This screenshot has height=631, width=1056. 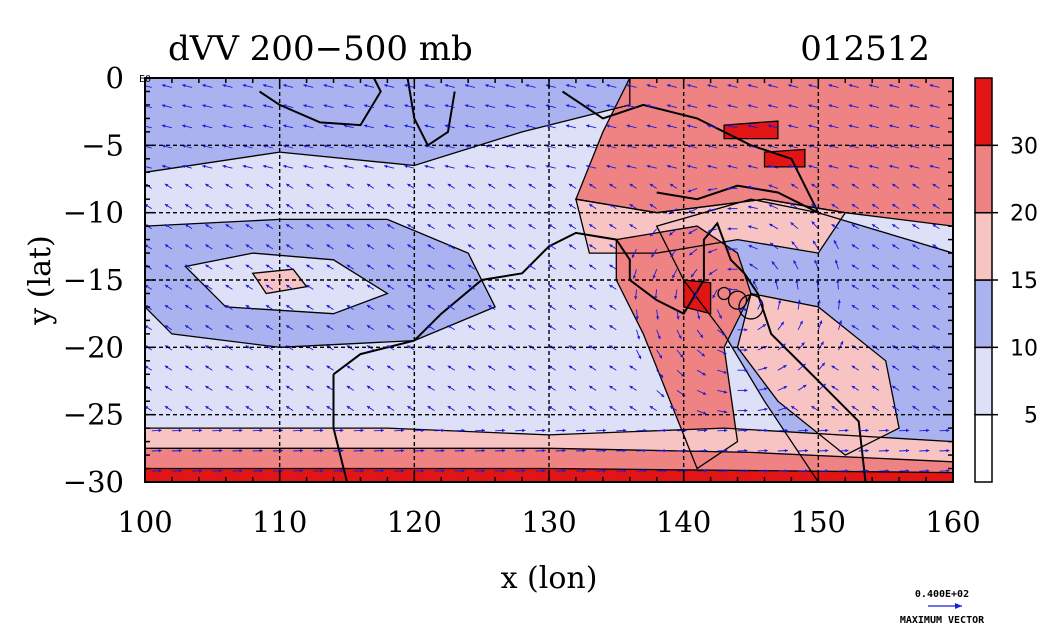 I want to click on y-tick-label: −15, so click(x=93, y=280).